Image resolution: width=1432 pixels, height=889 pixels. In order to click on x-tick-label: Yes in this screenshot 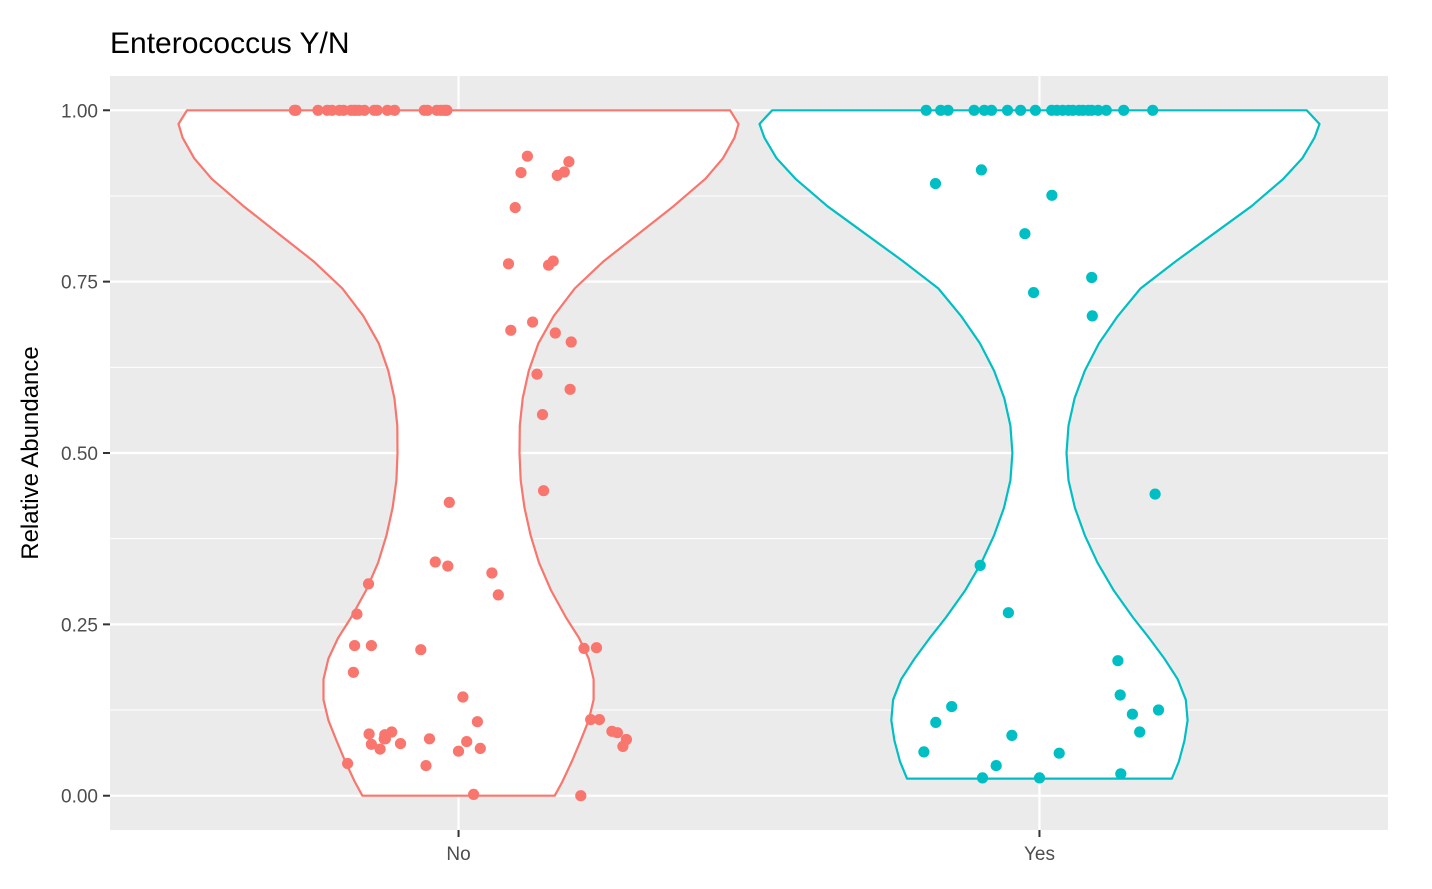, I will do `click(1039, 854)`.